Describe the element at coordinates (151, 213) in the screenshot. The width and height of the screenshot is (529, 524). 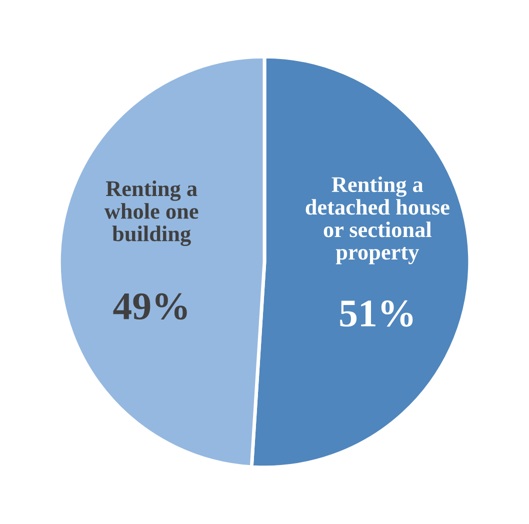
I see `slice-label: Renting a whole one building` at that location.